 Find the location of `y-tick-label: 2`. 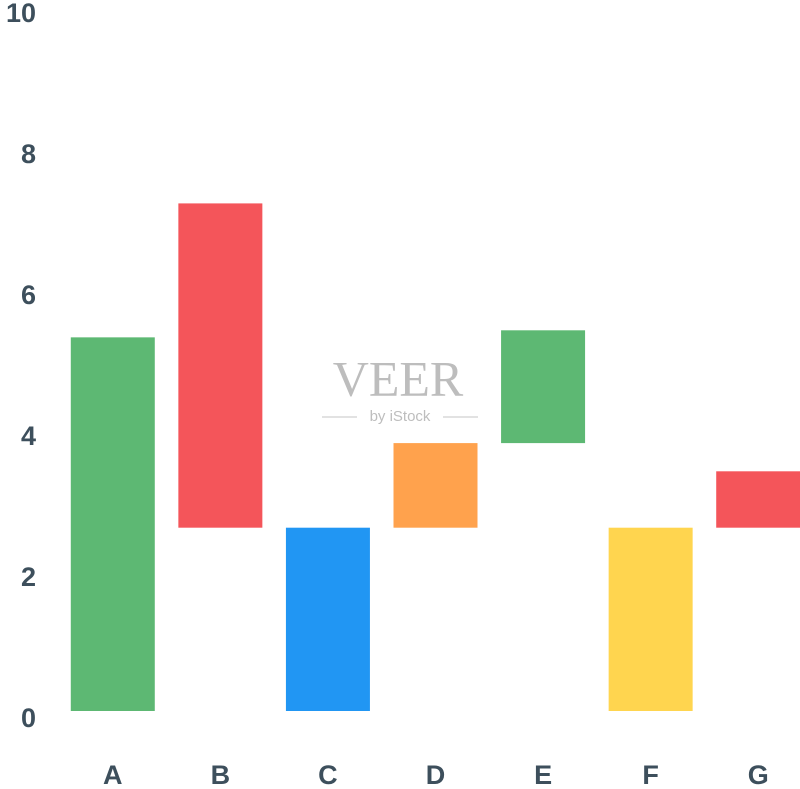

y-tick-label: 2 is located at coordinates (28, 577).